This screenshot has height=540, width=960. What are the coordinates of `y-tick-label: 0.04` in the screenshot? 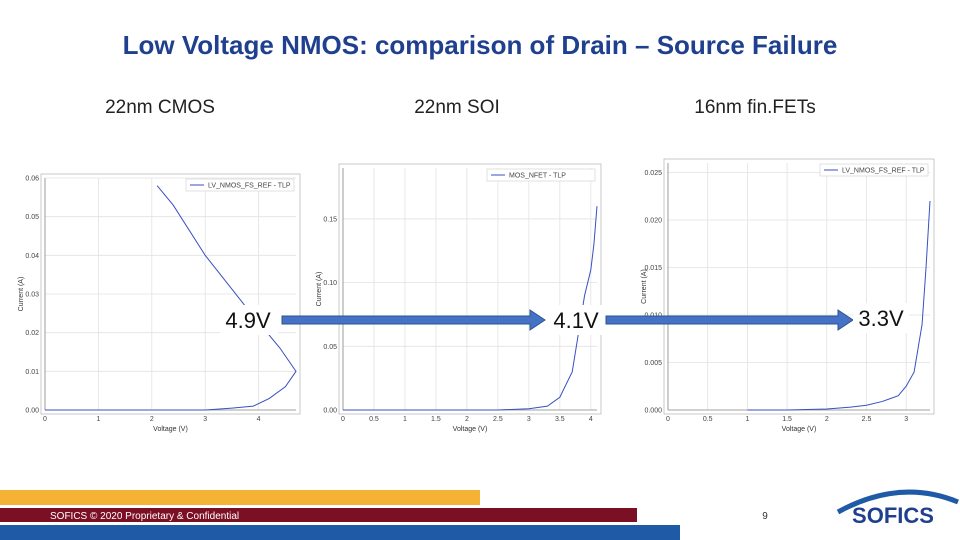 It's located at (32, 256).